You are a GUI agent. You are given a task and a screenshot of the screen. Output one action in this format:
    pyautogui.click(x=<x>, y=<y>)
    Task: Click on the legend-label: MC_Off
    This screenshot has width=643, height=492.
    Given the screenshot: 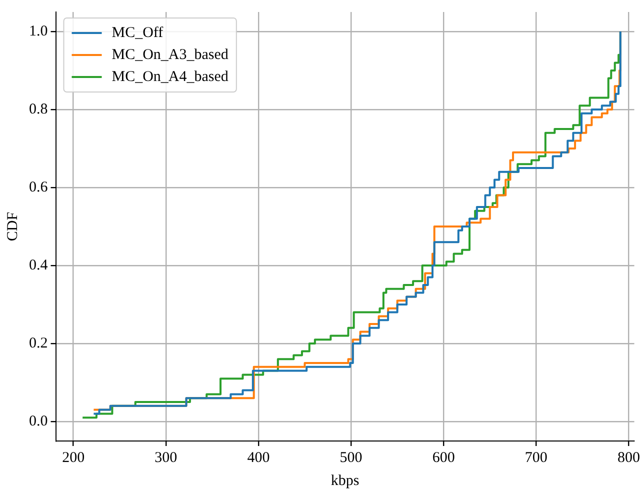 What is the action you would take?
    pyautogui.click(x=138, y=32)
    